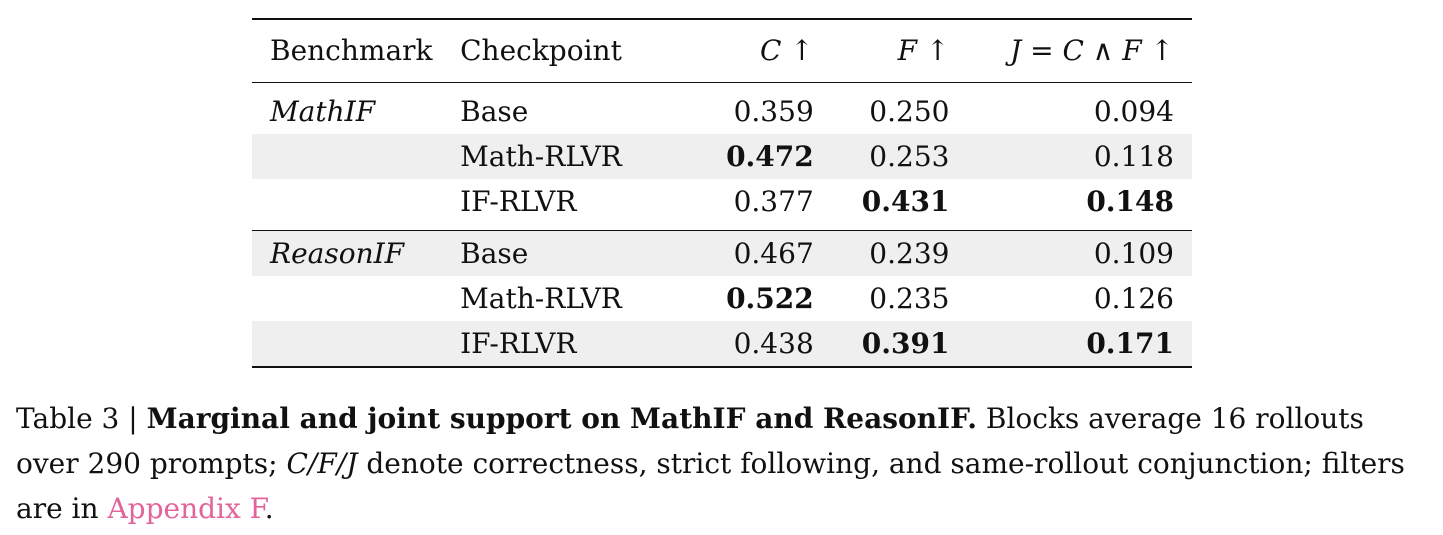 This screenshot has width=1443, height=535. I want to click on j-cell: 0.094, so click(1133, 111).